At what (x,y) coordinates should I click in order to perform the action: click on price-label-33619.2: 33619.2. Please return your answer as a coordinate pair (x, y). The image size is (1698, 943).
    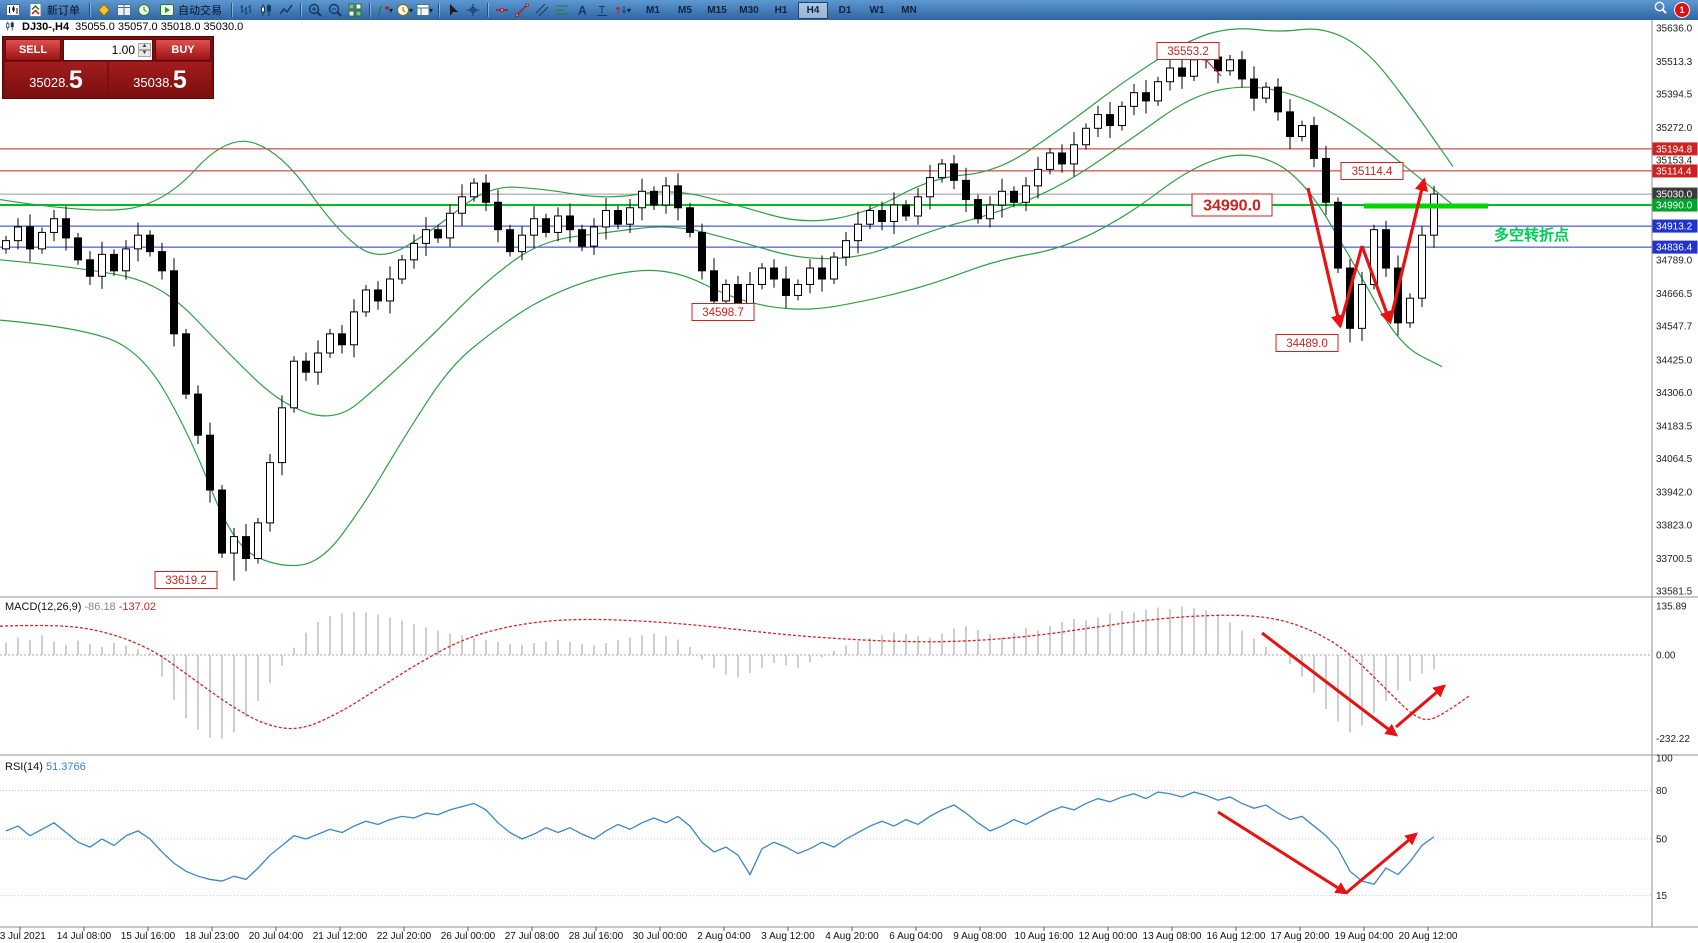
    Looking at the image, I should click on (186, 580).